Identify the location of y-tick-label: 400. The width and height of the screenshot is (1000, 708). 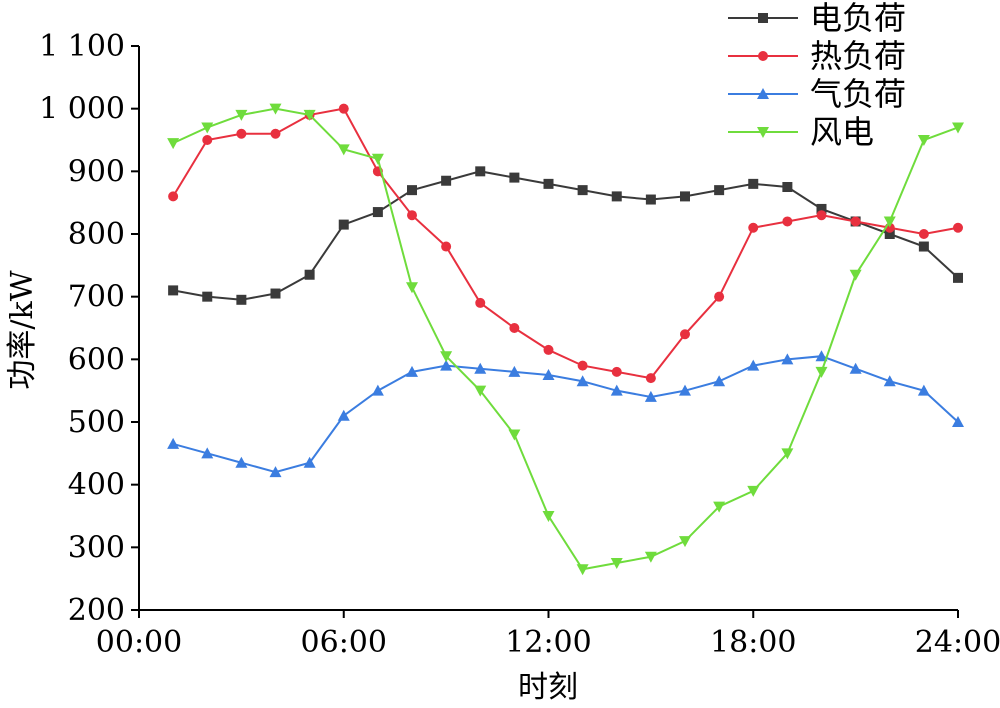
(96, 485).